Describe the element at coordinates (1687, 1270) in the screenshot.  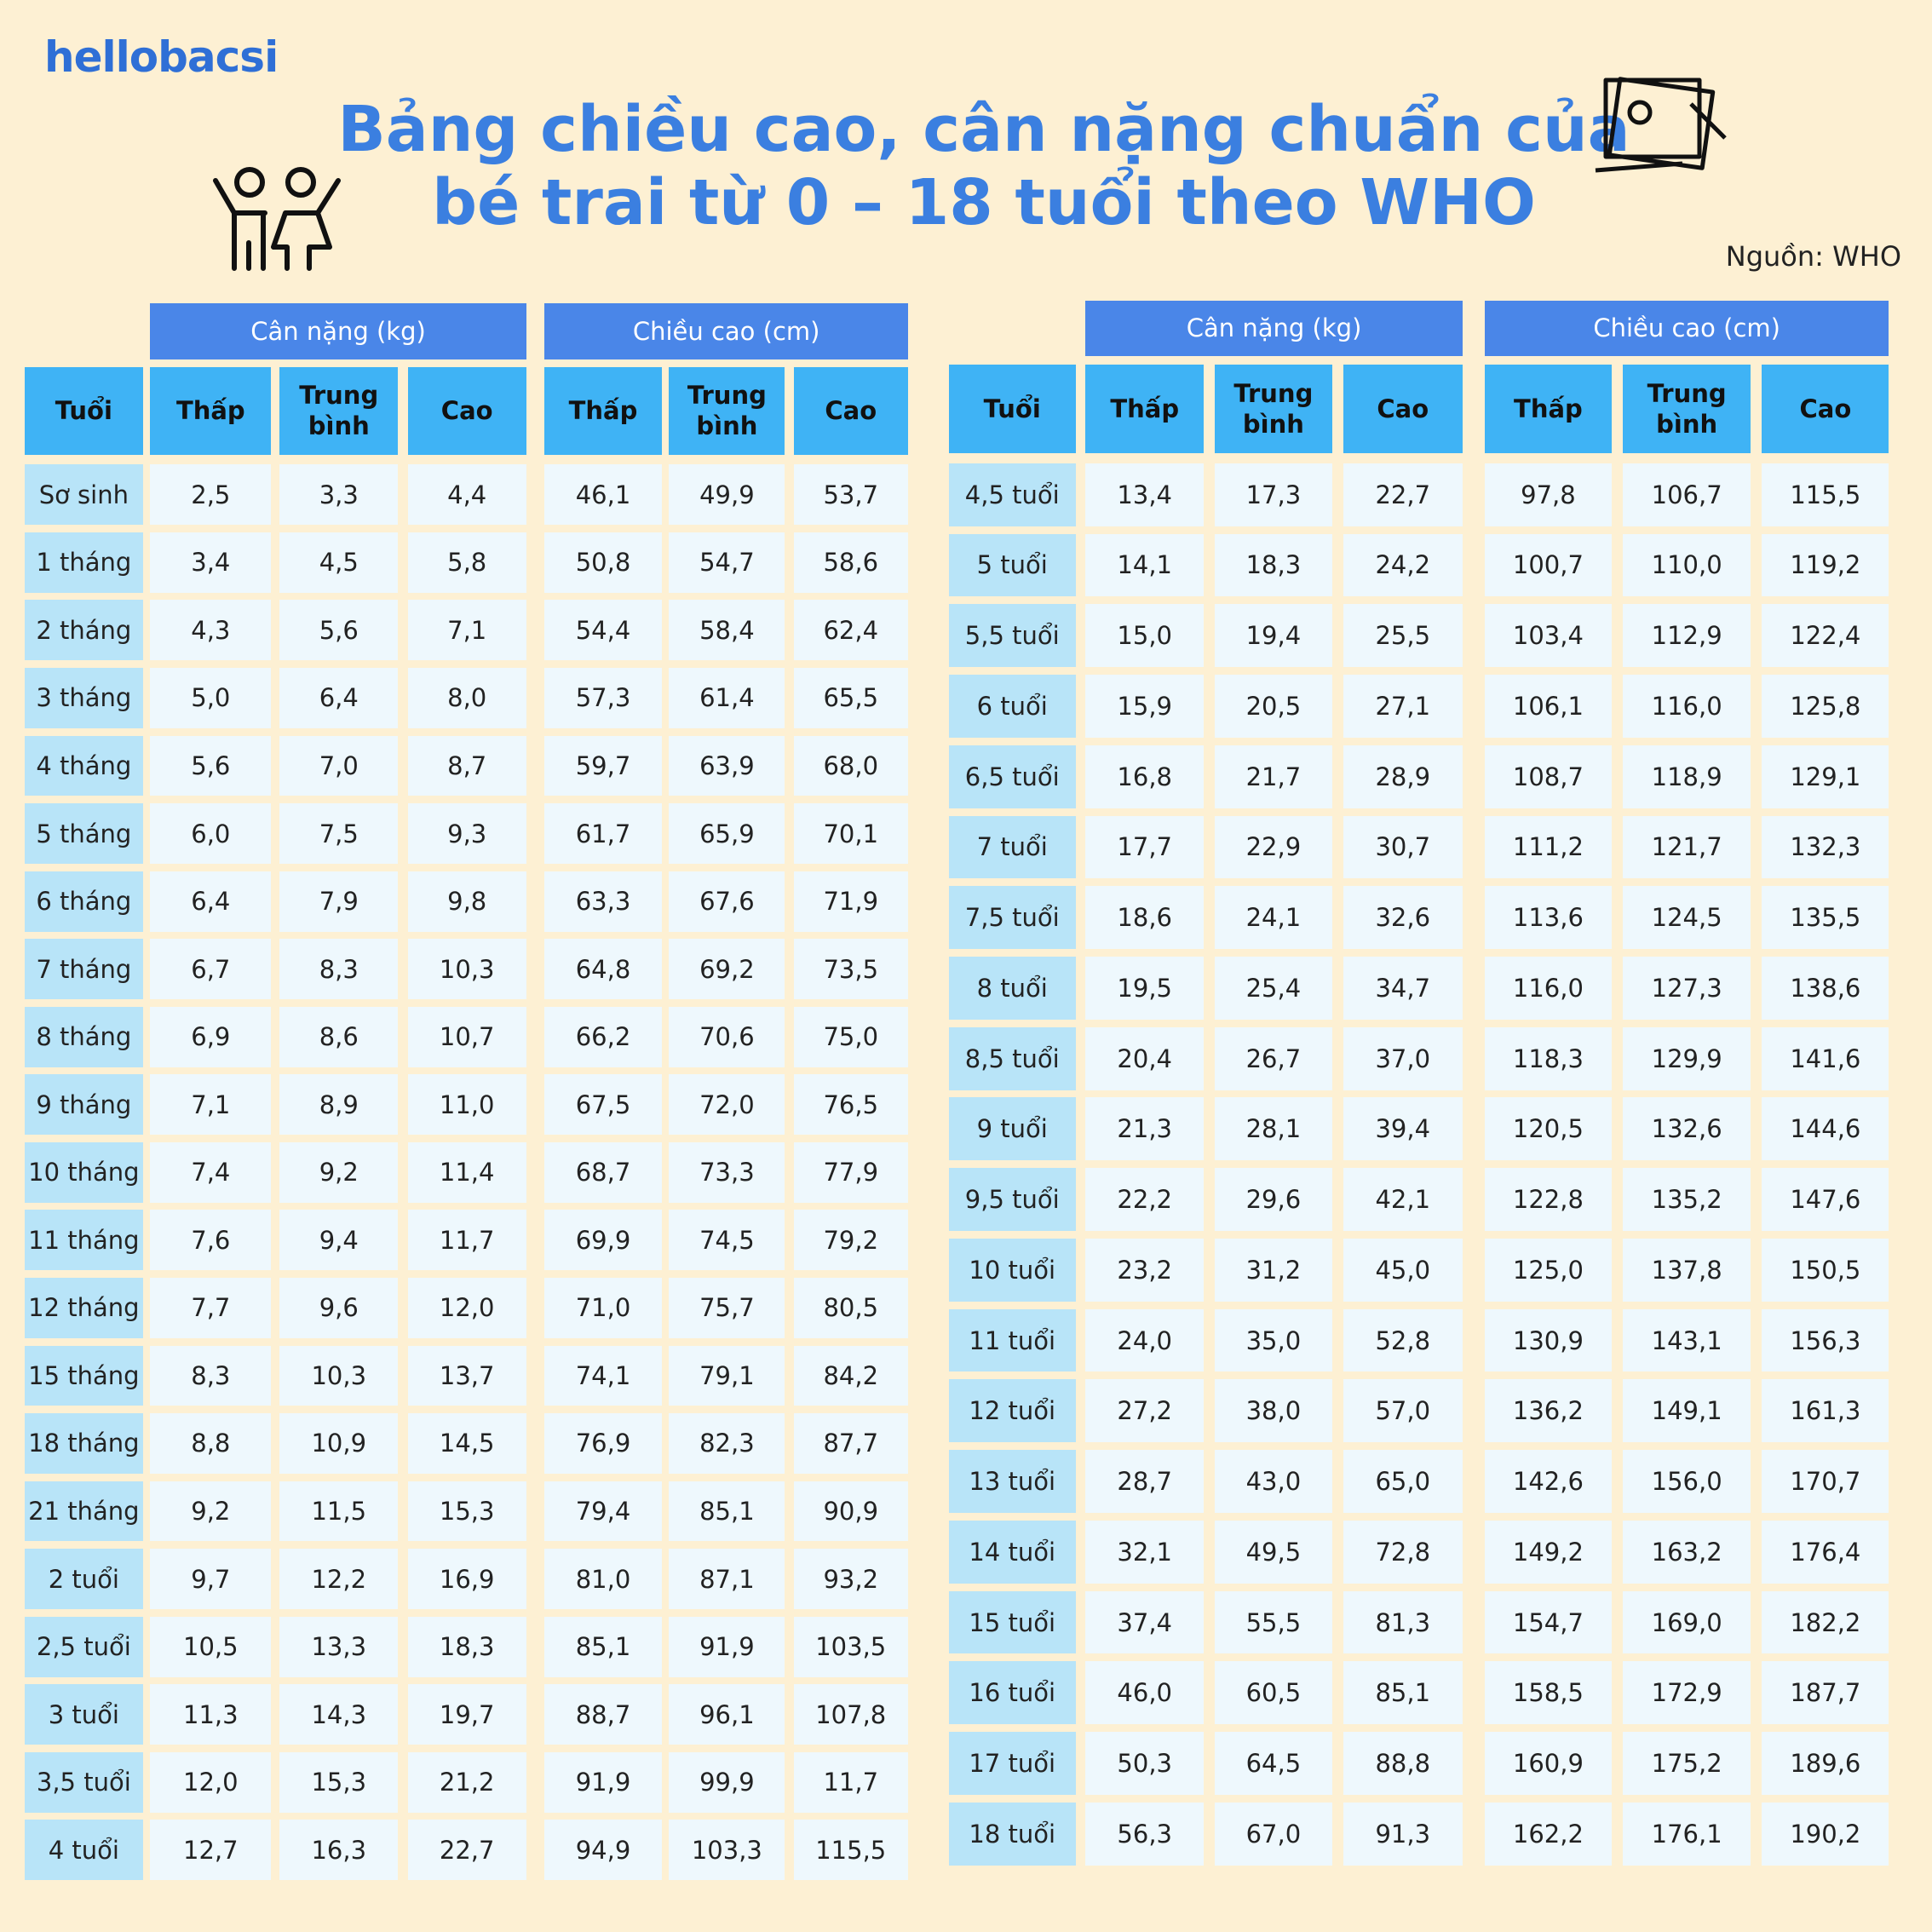
I see `value-cell: 137,8` at that location.